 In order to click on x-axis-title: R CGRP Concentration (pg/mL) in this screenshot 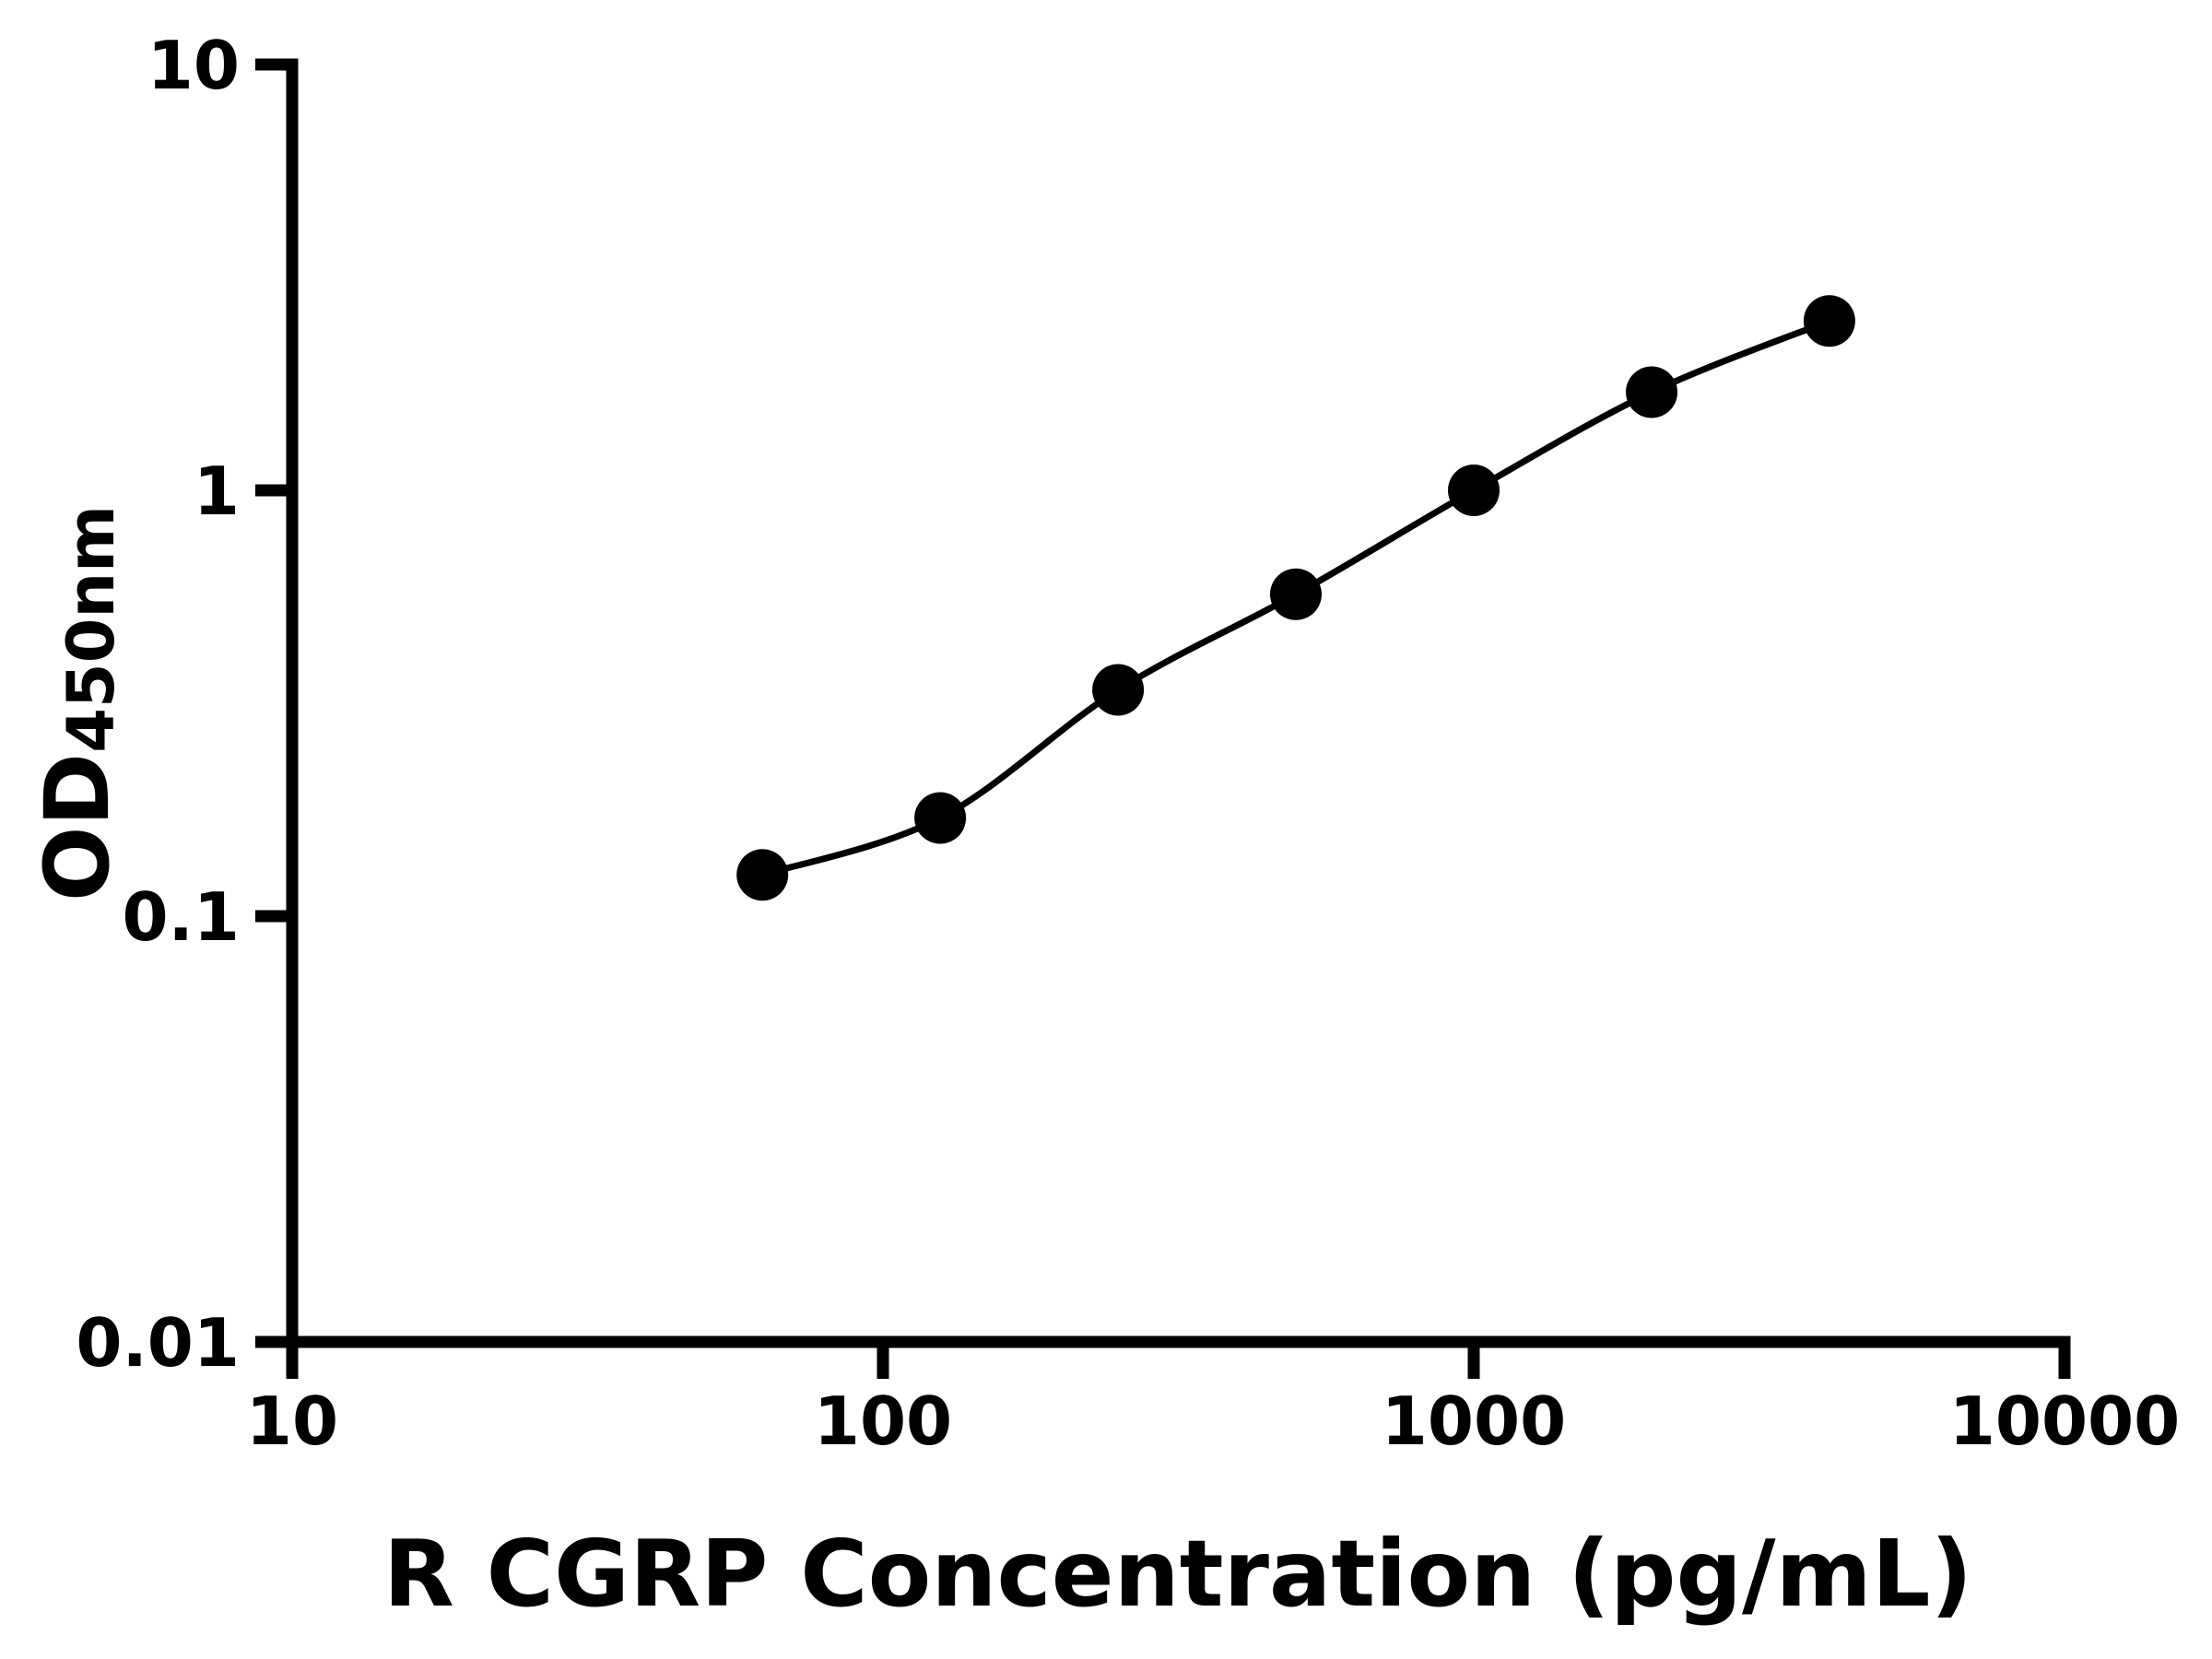, I will do `click(1177, 1574)`.